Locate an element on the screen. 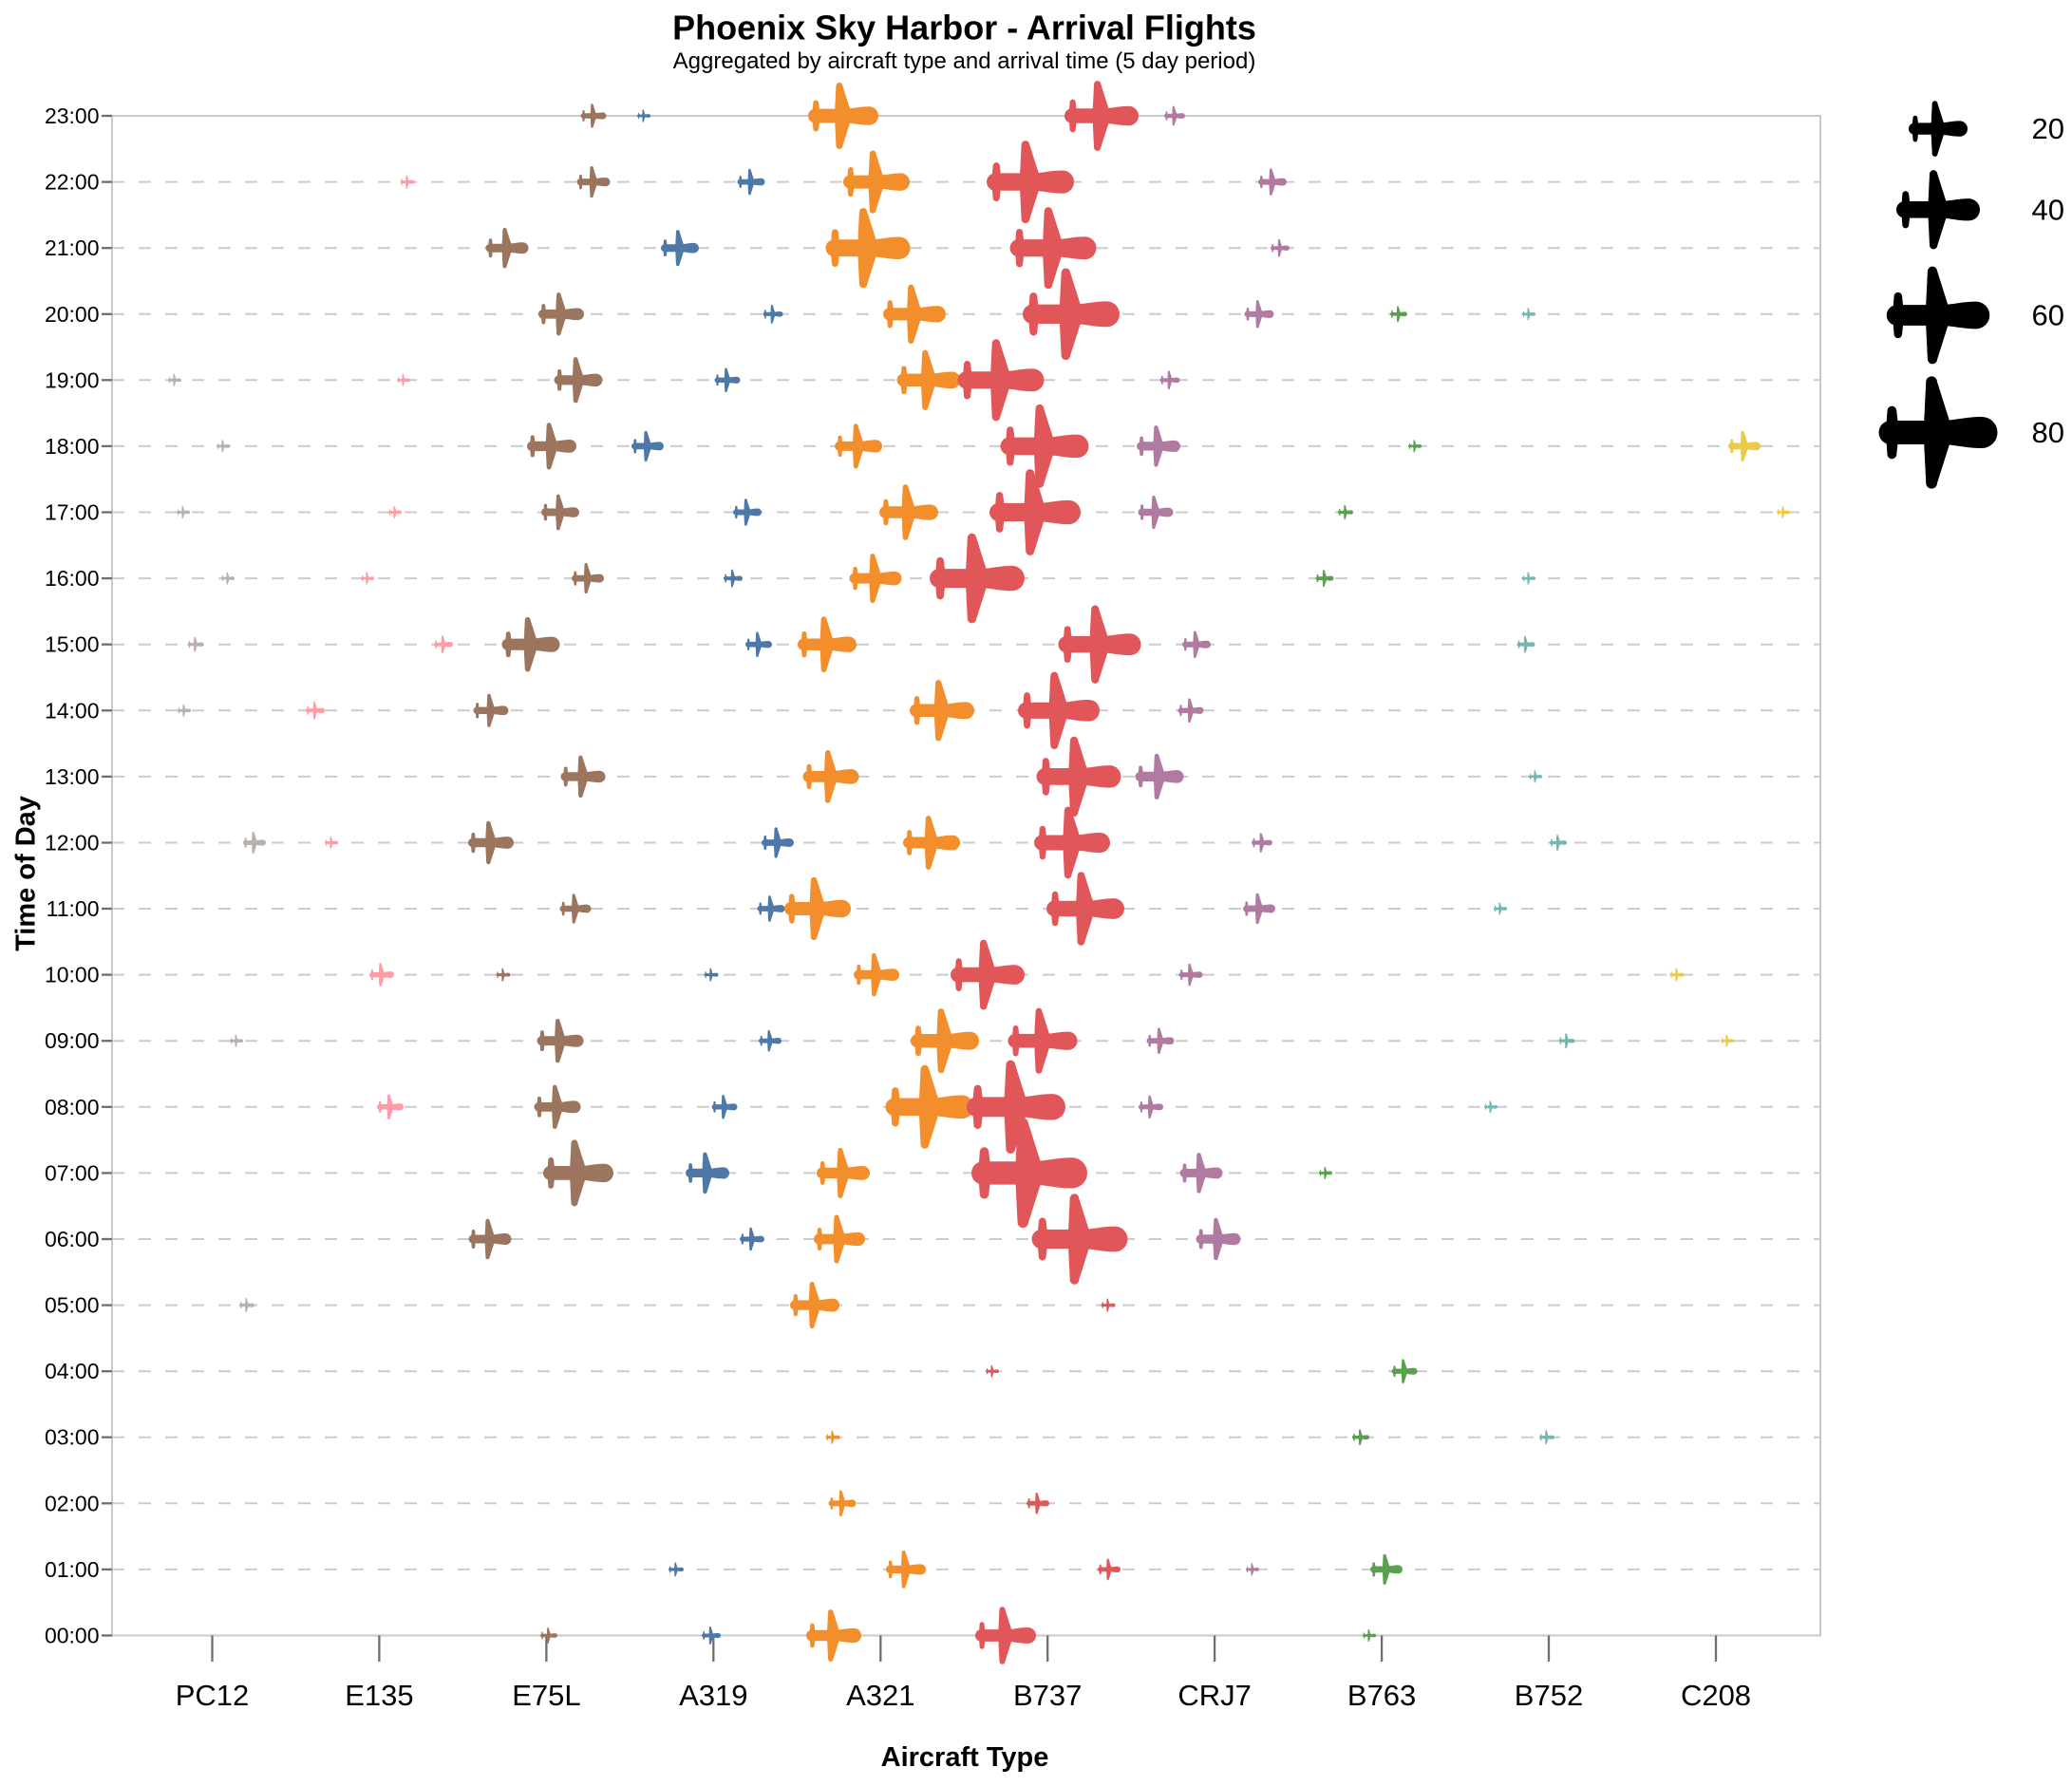 This screenshot has height=1786, width=2072. svg-text: 01:00 is located at coordinates (72, 1569).